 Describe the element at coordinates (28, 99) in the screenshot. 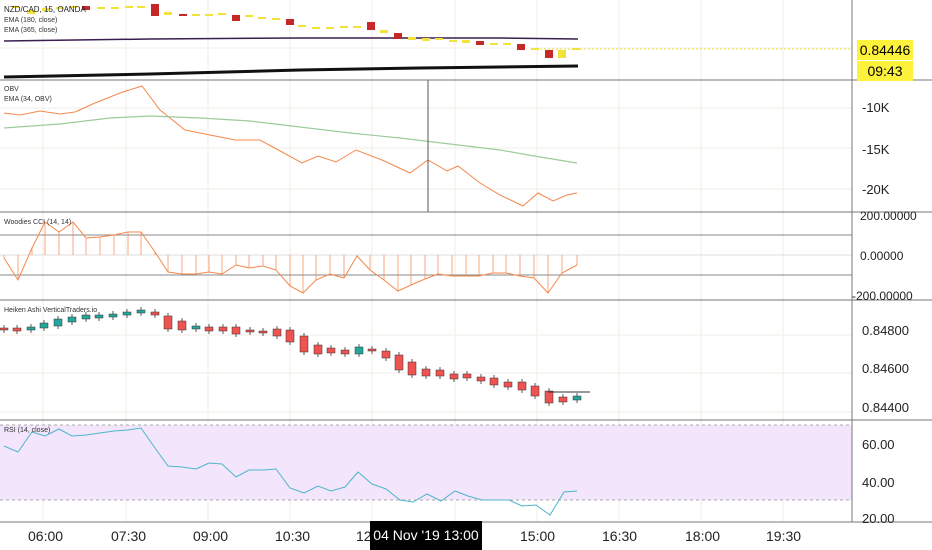

I see `obv-ema-label: EMA (34, OBV)` at that location.